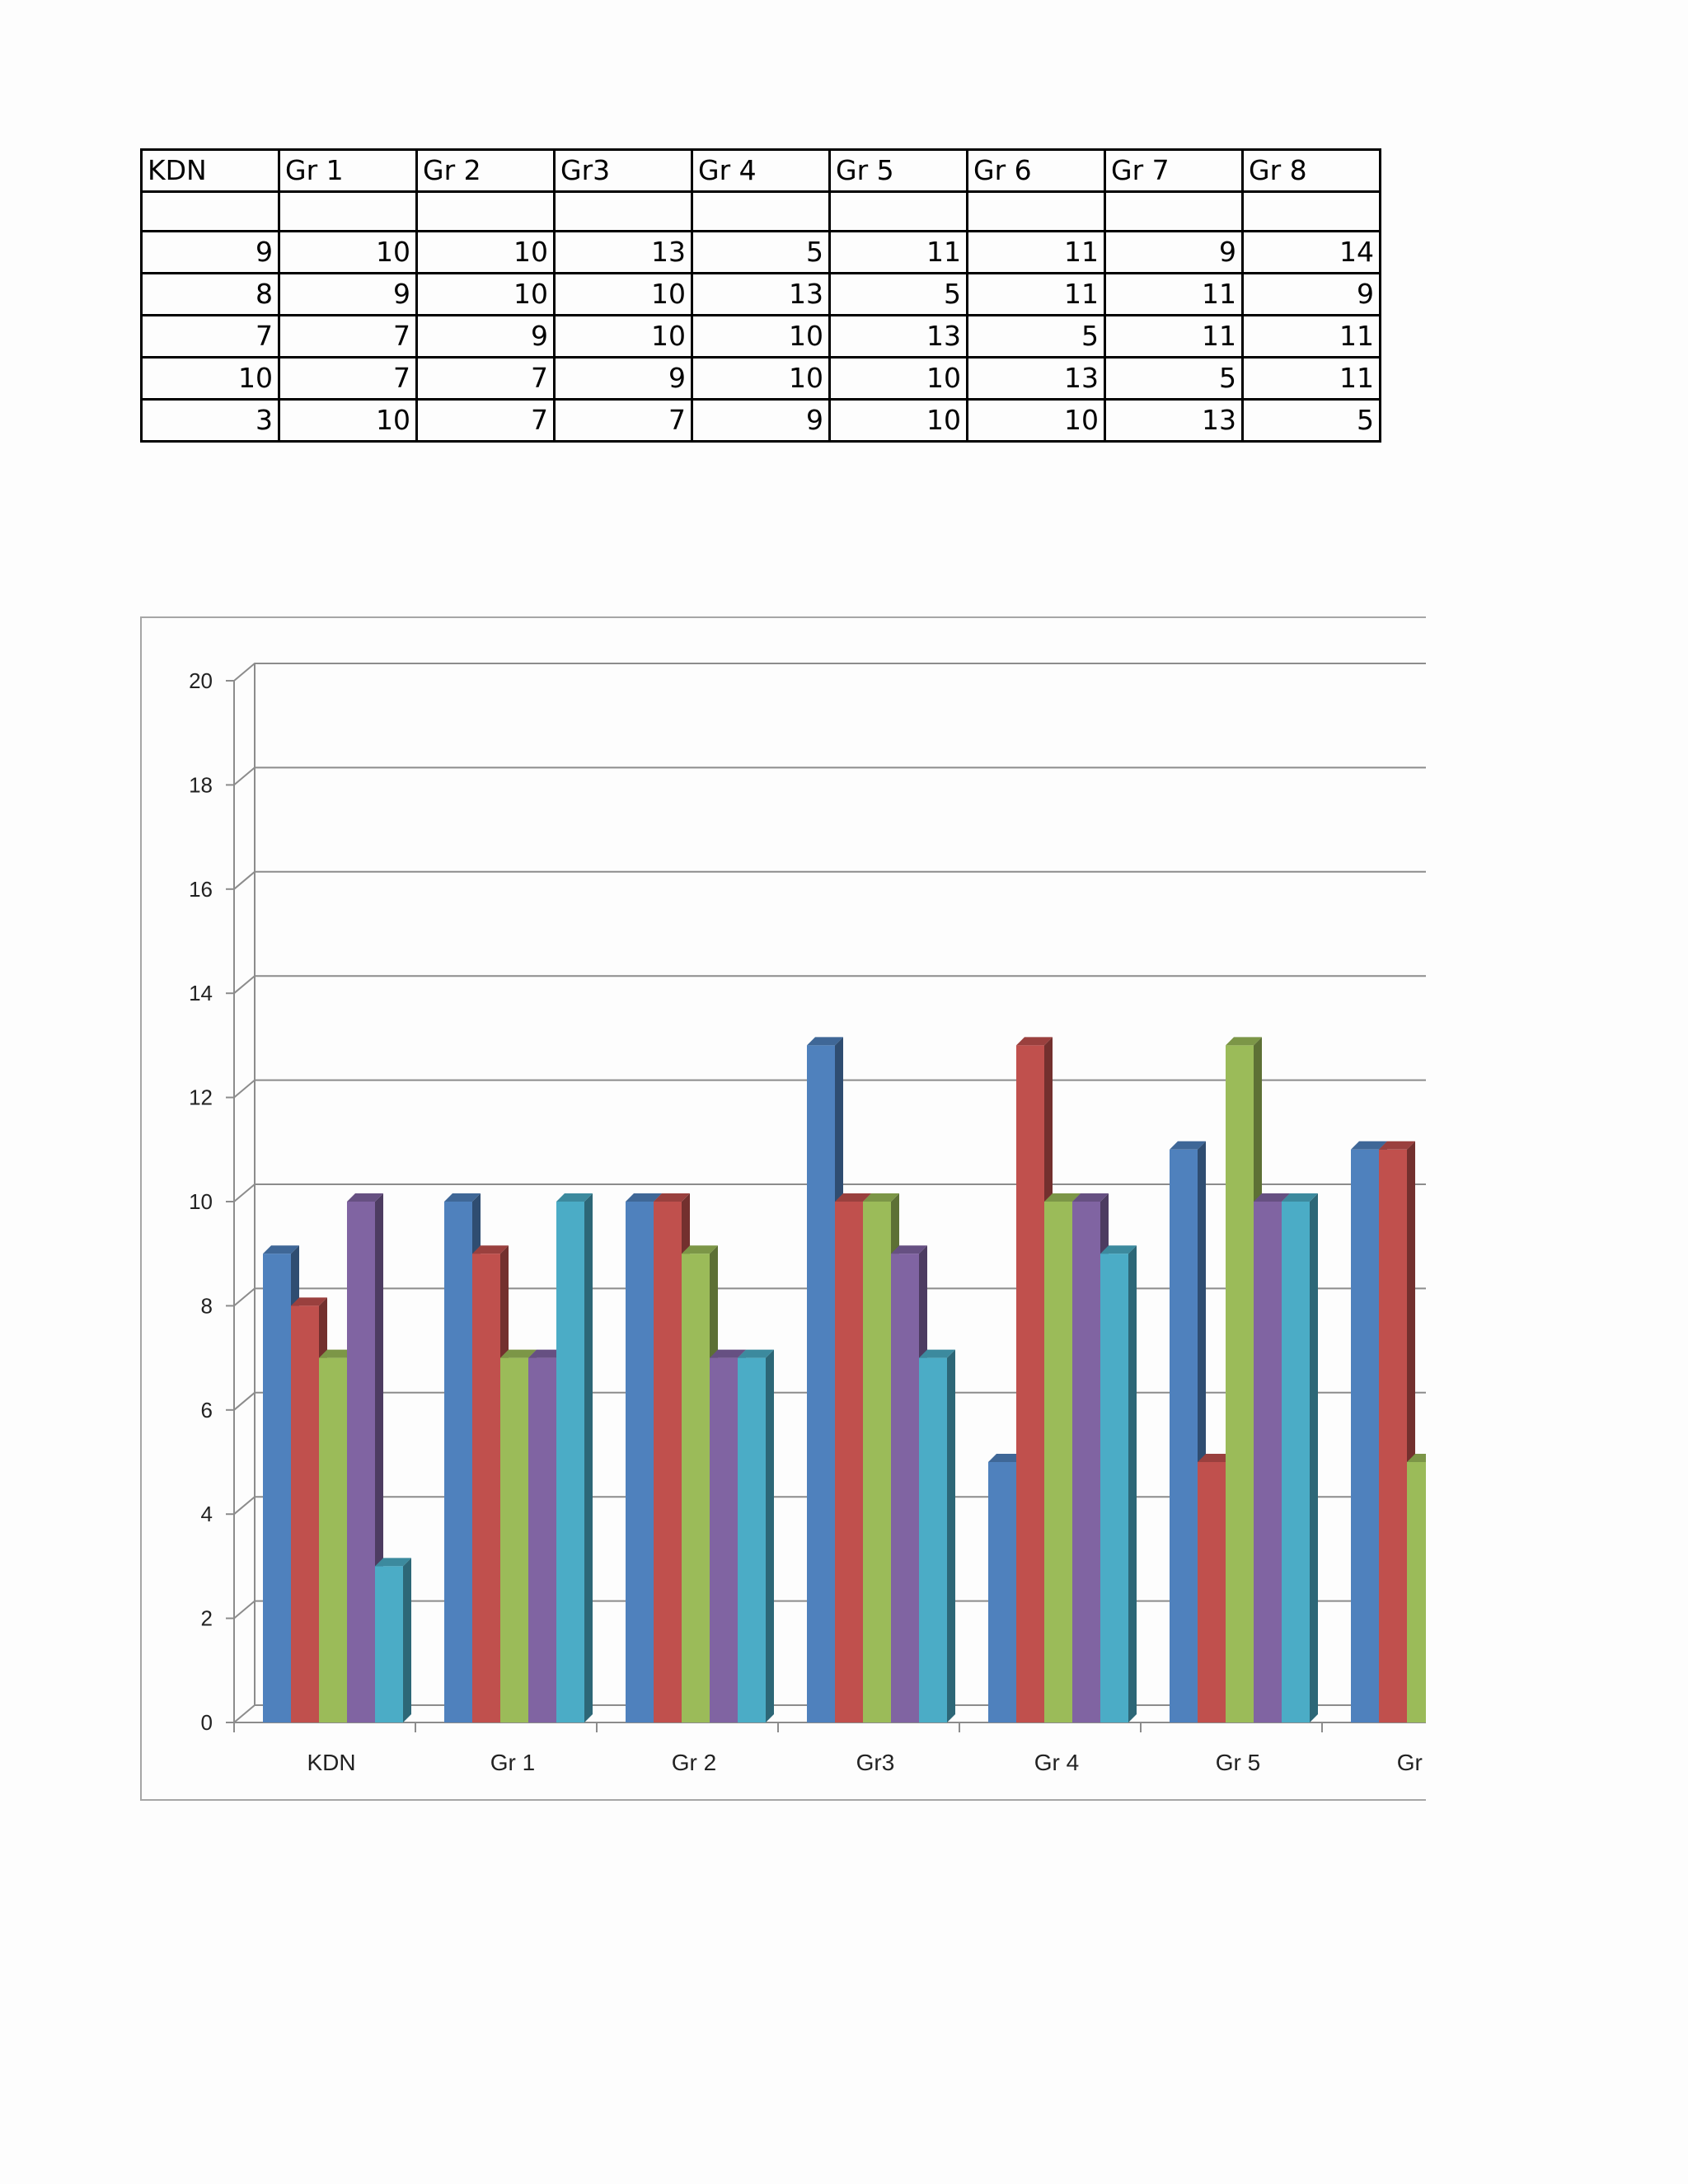 This screenshot has height=2184, width=1688. I want to click on y-tick-label: 20, so click(201, 680).